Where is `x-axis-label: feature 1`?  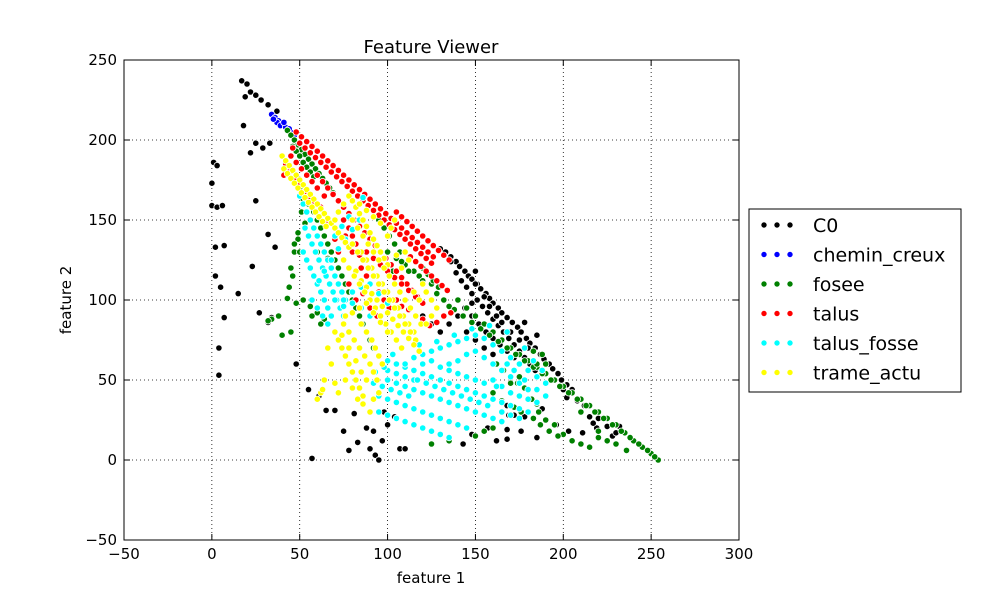
x-axis-label: feature 1 is located at coordinates (431, 578).